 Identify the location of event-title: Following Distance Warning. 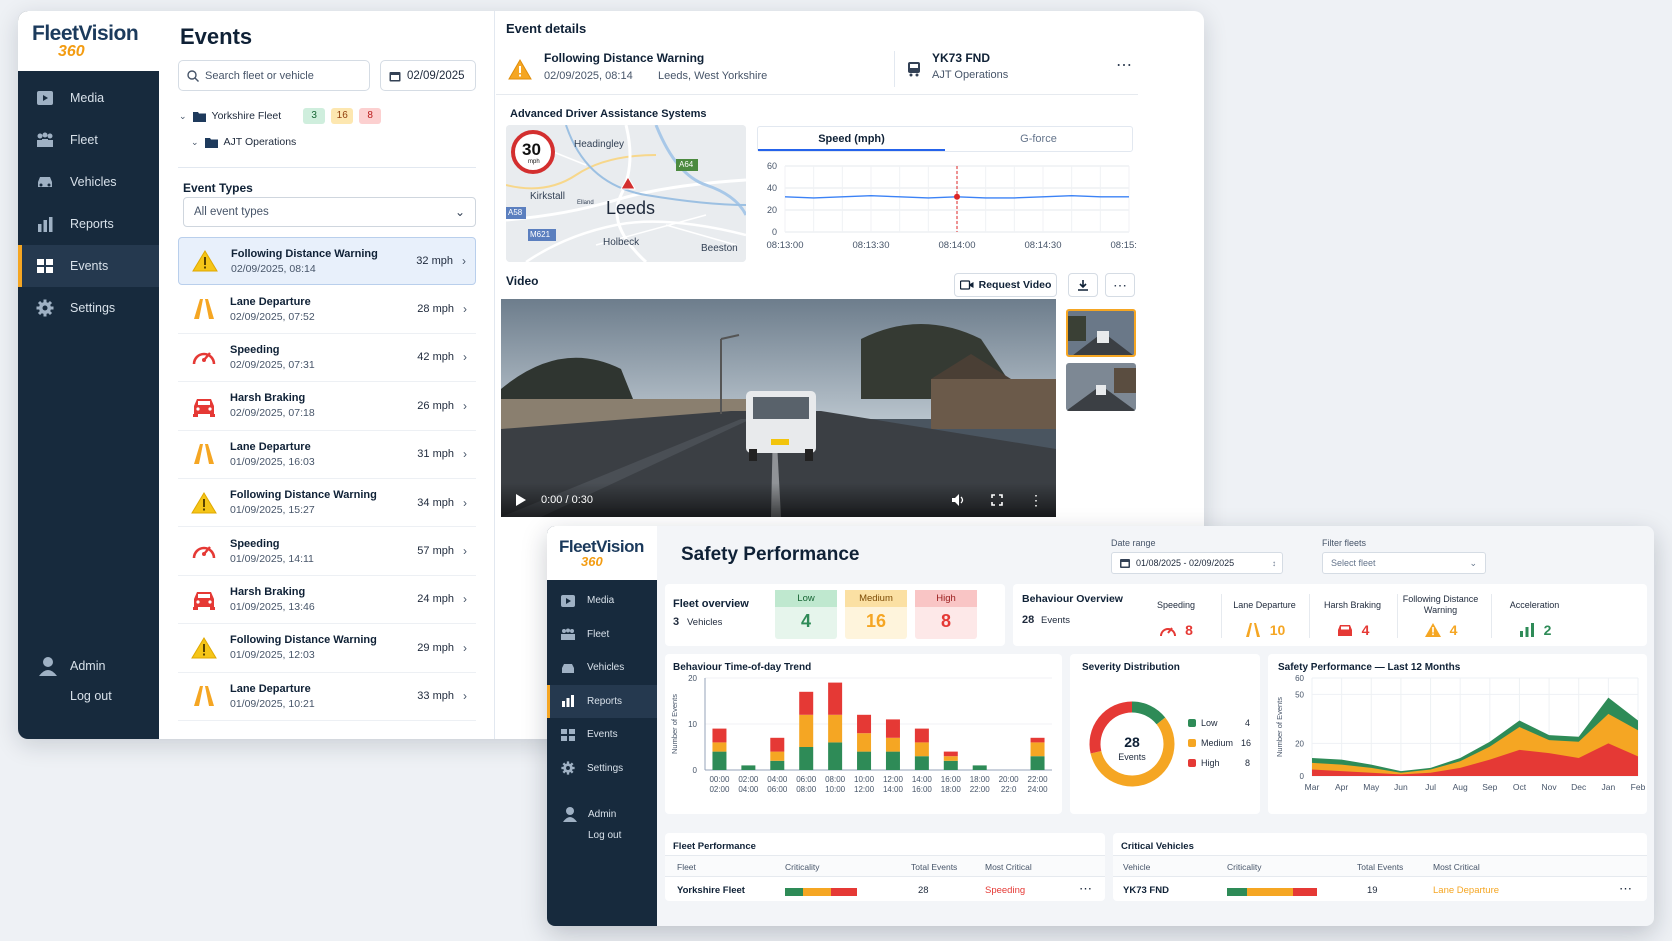
(624, 58).